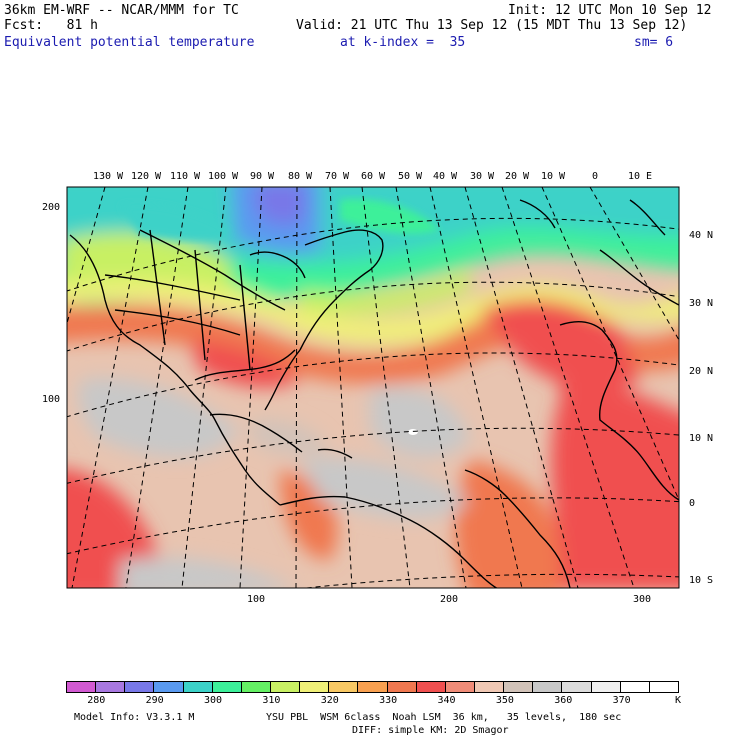 The width and height of the screenshot is (740, 740). What do you see at coordinates (642, 599) in the screenshot?
I see `grid-x-label: 300` at bounding box center [642, 599].